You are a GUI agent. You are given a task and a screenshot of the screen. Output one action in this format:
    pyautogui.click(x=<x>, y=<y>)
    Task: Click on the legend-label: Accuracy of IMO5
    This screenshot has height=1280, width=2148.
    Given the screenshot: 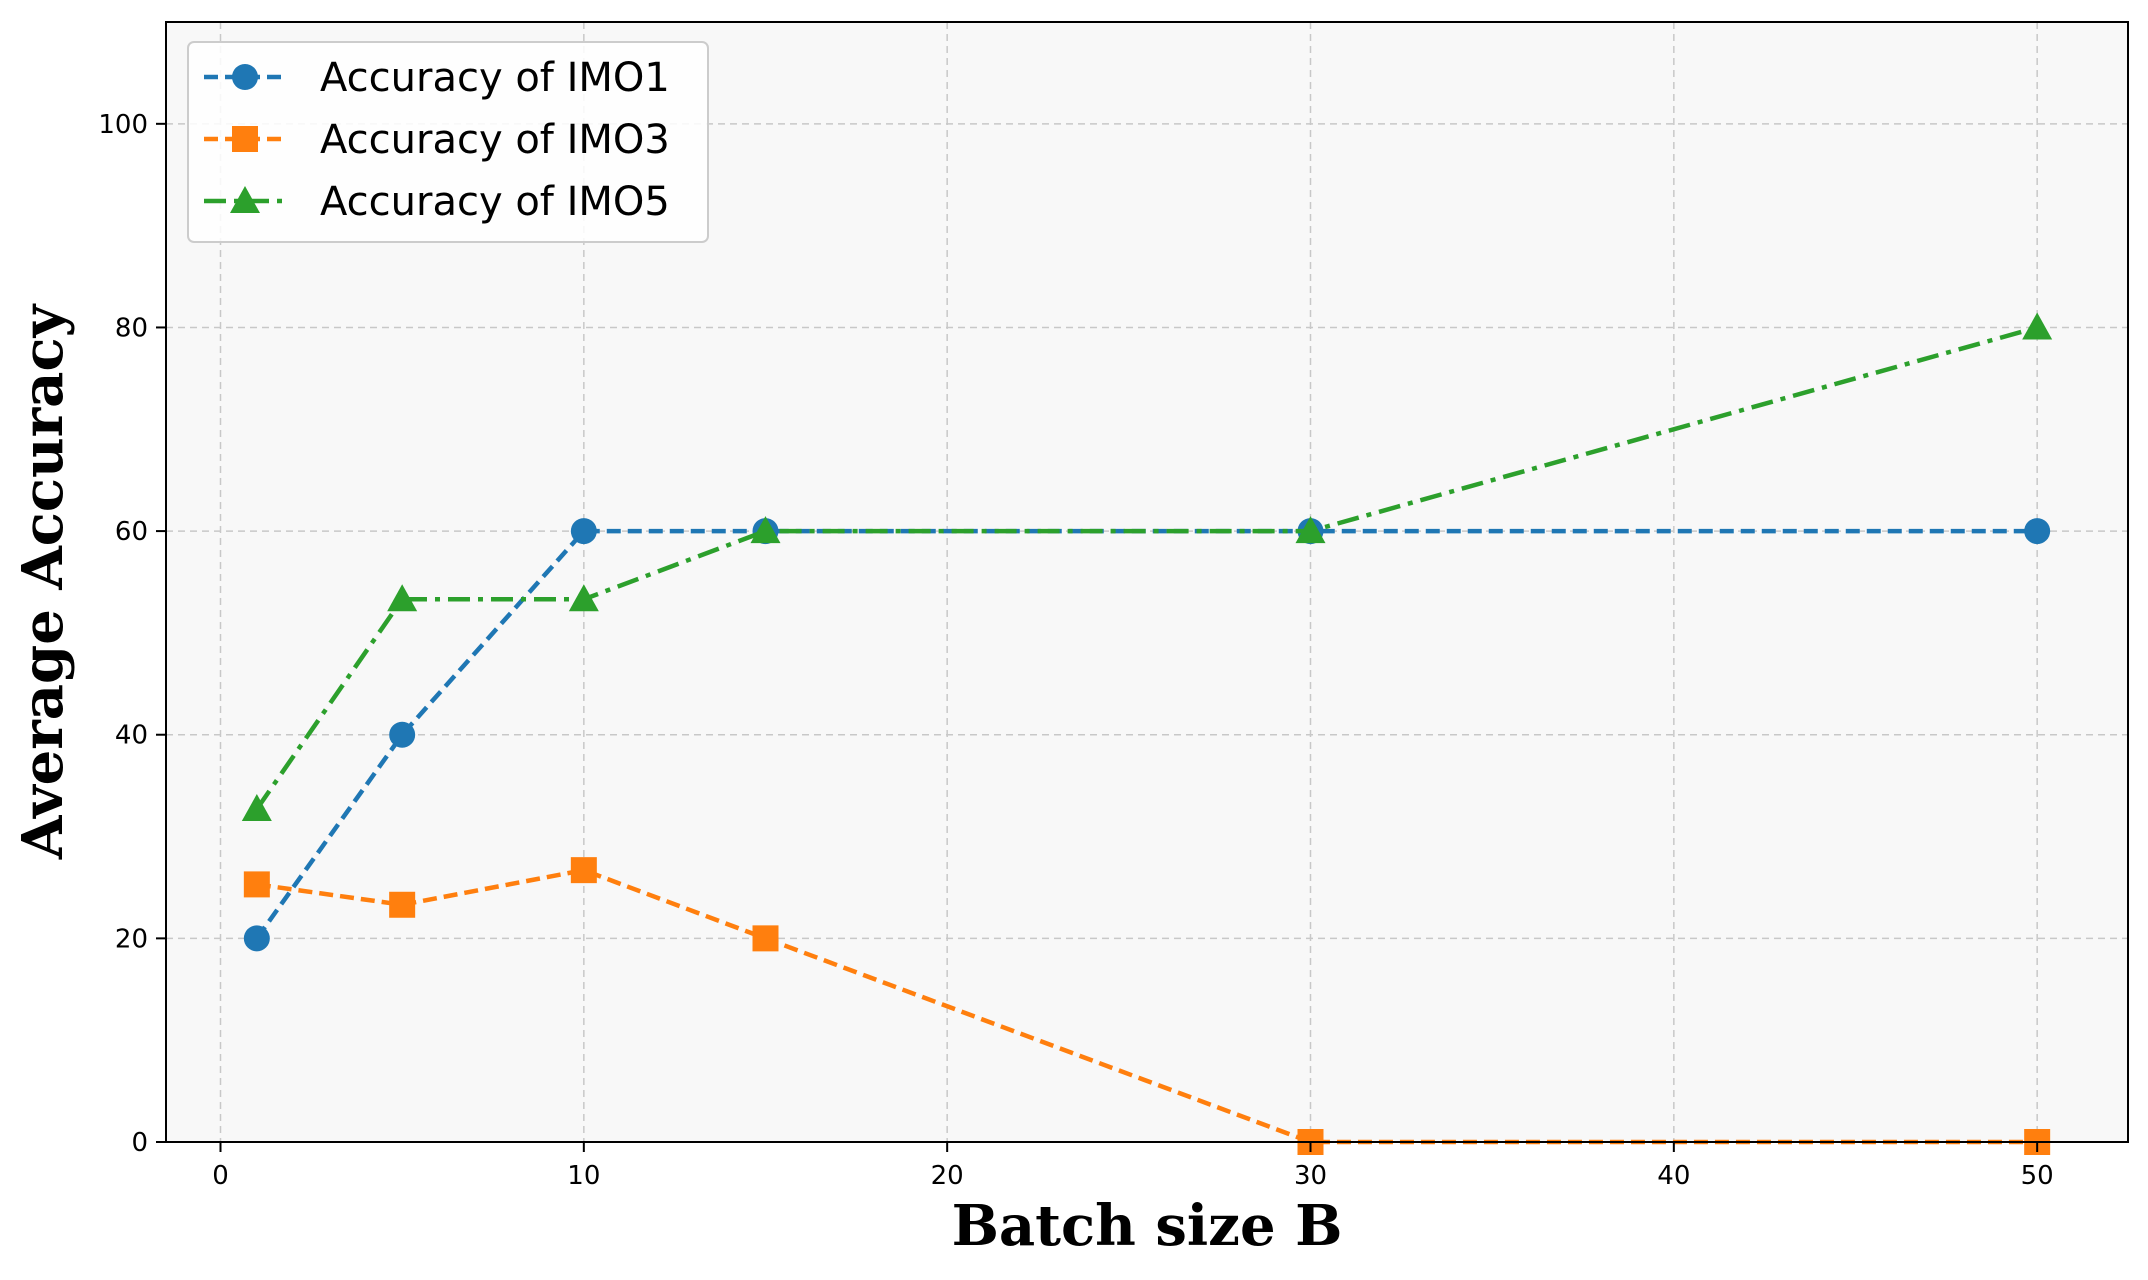 What is the action you would take?
    pyautogui.click(x=495, y=202)
    